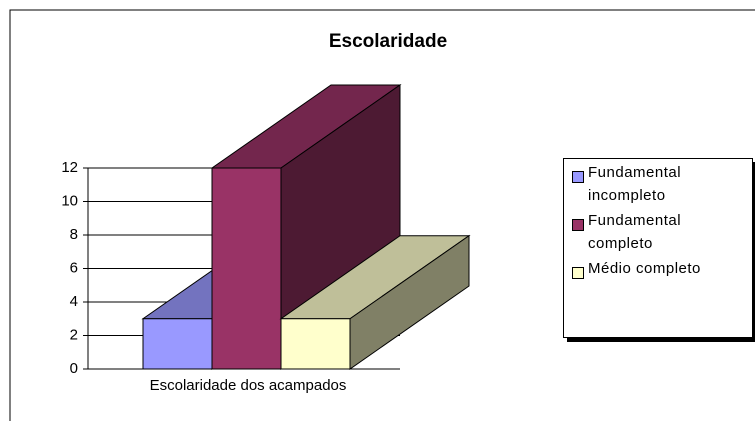 The height and width of the screenshot is (421, 755). What do you see at coordinates (74, 267) in the screenshot?
I see `y-tick-label: 6` at bounding box center [74, 267].